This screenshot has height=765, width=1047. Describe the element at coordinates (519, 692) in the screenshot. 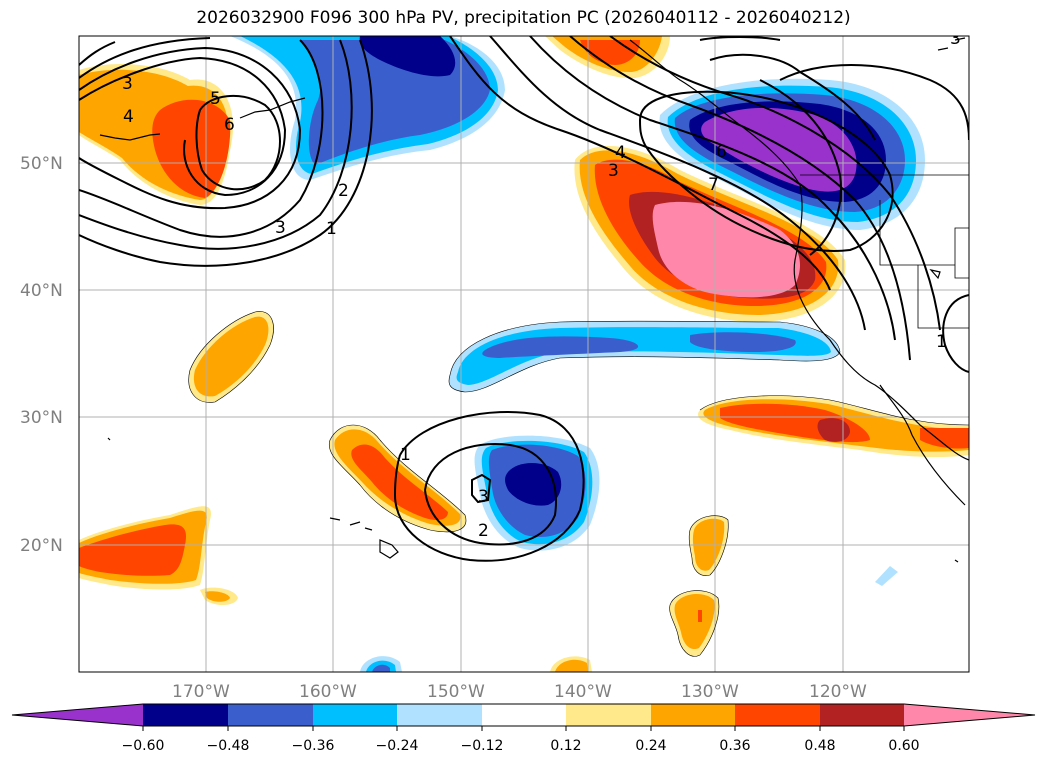

I see `lon-labels: 170°W 160°W 150°W 140°W 130°W 120°W` at that location.